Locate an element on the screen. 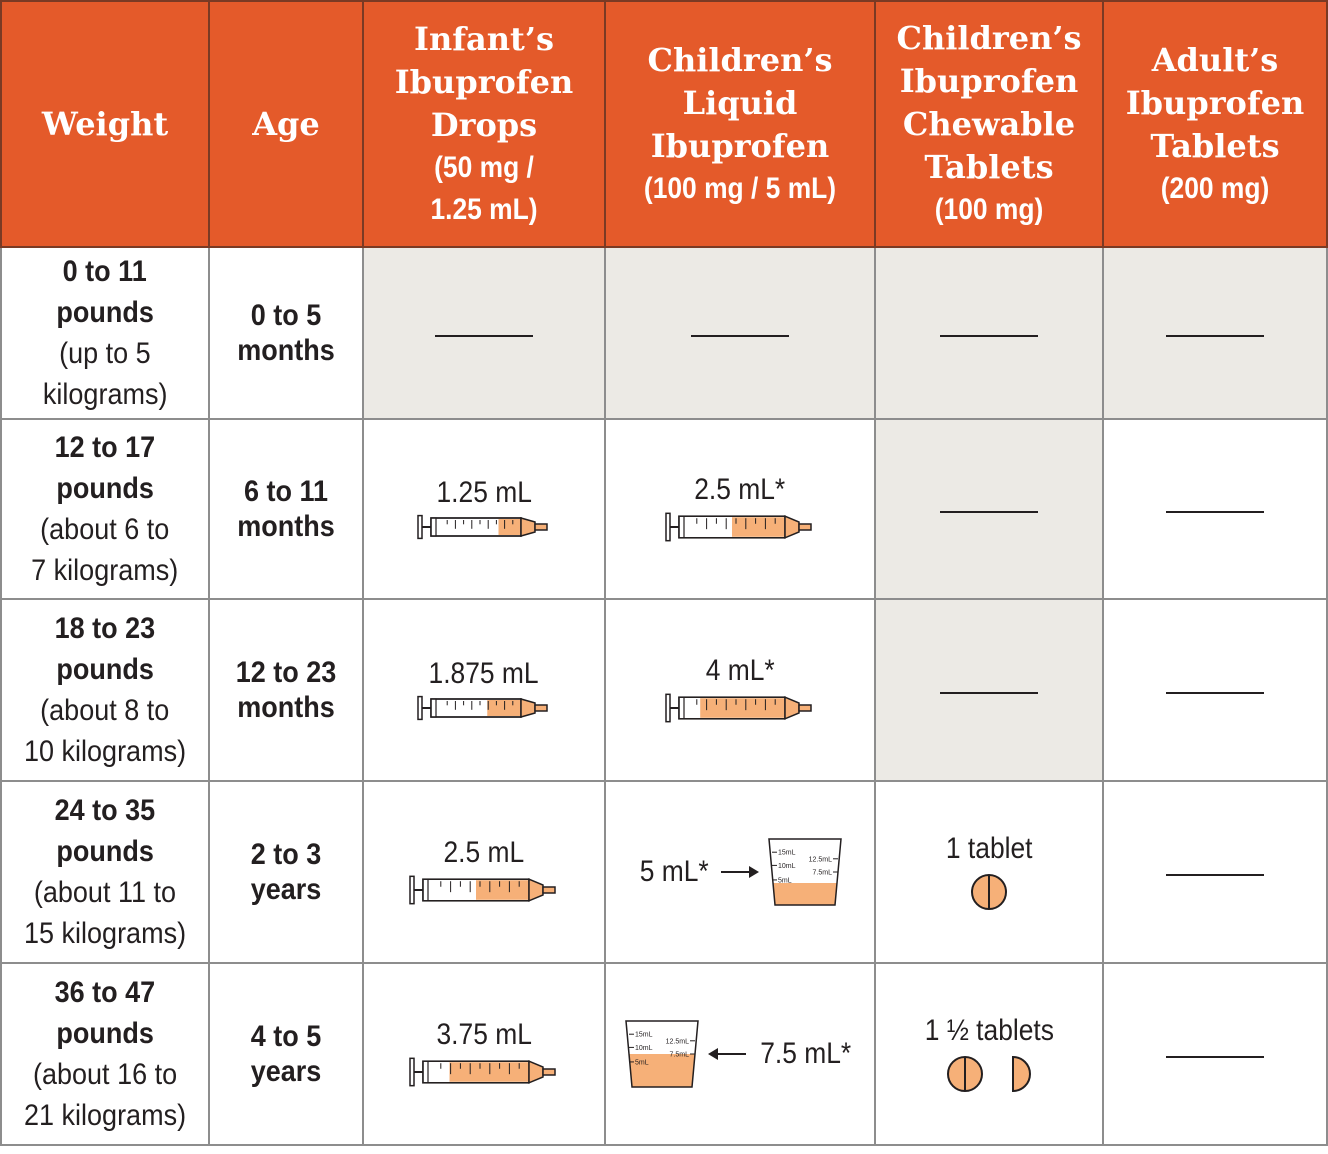 The width and height of the screenshot is (1328, 1154). dose-amount: 1 ½ tablets is located at coordinates (989, 1030).